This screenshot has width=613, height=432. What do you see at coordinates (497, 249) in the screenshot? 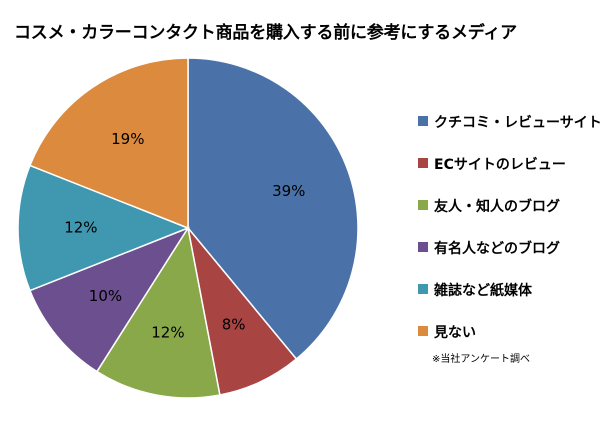
I see `legend-label-3: 有名人などのブログ` at bounding box center [497, 249].